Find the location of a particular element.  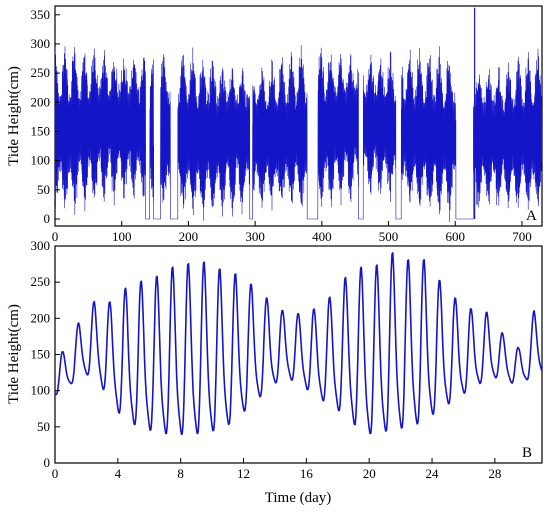

panel-a-x-tick-label: 400 is located at coordinates (322, 236).